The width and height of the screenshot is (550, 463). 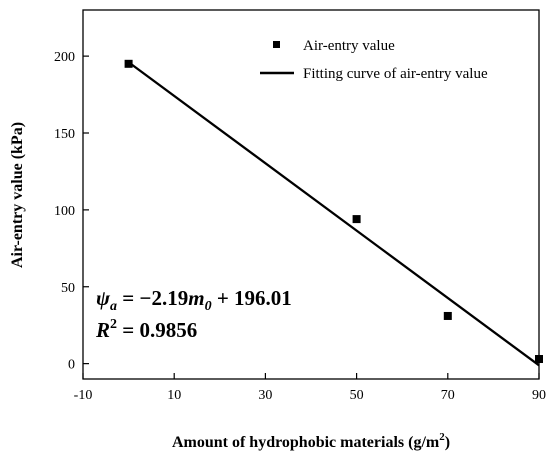 What do you see at coordinates (103, 298) in the screenshot?
I see `equation-lhs: ψ` at bounding box center [103, 298].